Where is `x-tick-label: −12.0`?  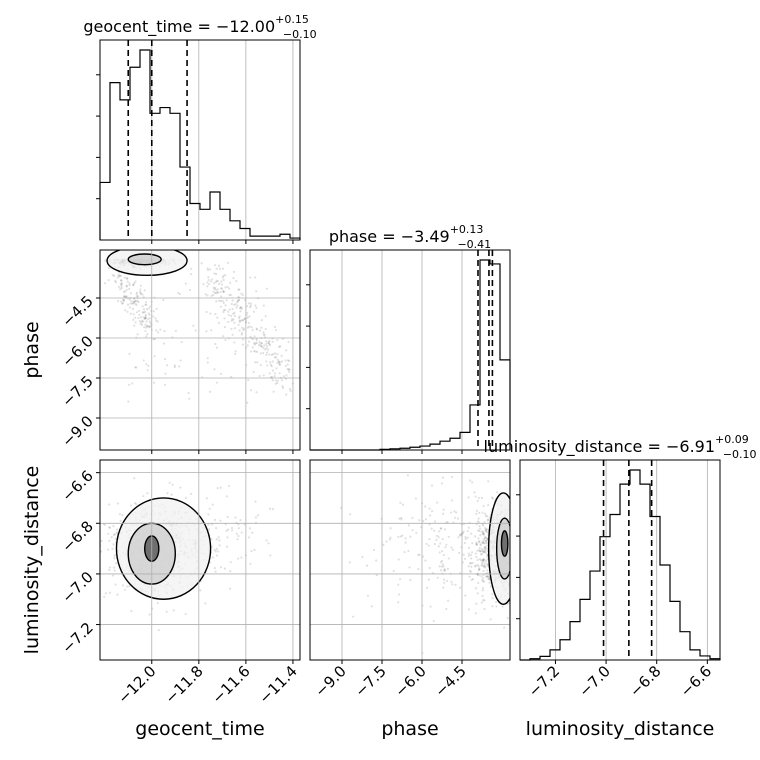 x-tick-label: −12.0 is located at coordinates (136, 684).